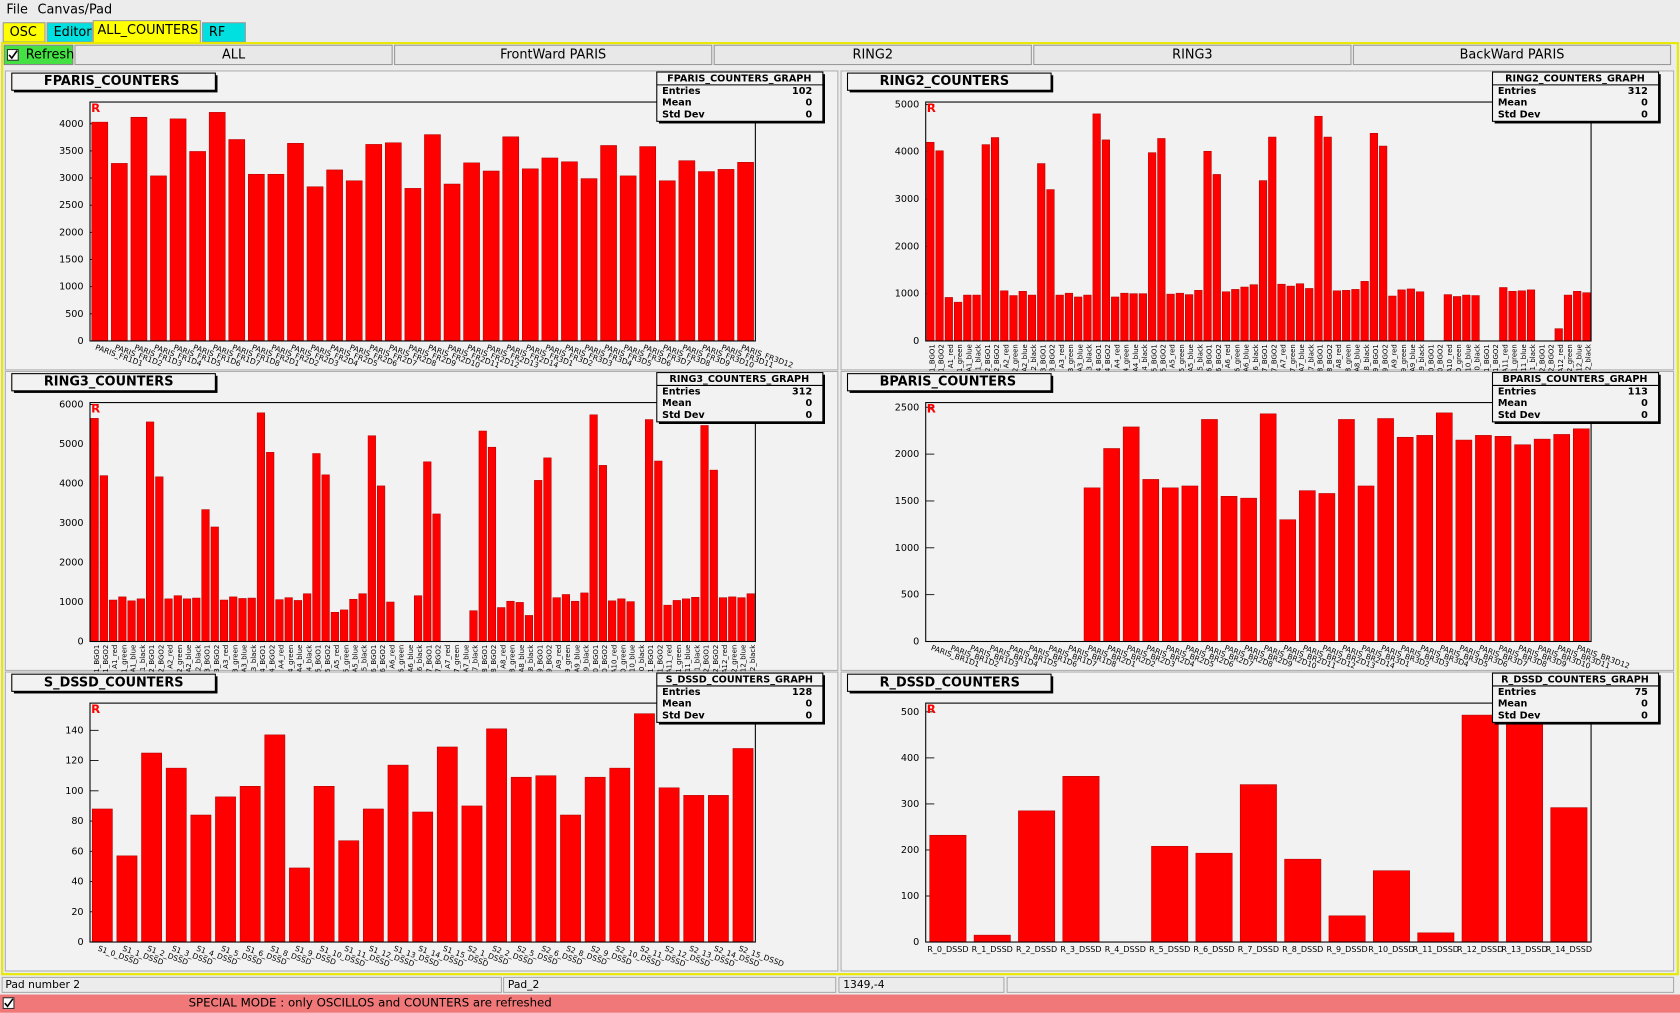  What do you see at coordinates (725, 659) in the screenshot?
I see `x-tick-label: A12_red` at bounding box center [725, 659].